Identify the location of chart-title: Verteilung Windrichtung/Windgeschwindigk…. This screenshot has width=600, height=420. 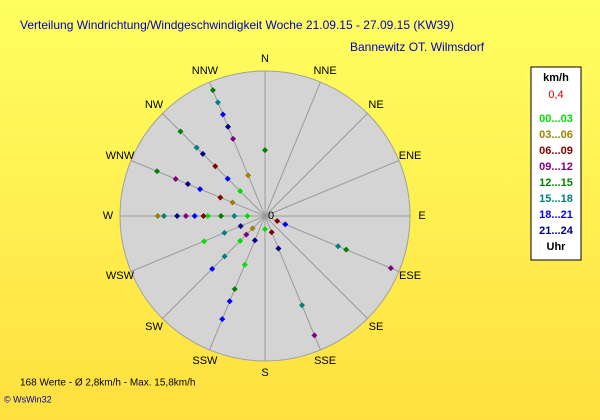
(237, 25).